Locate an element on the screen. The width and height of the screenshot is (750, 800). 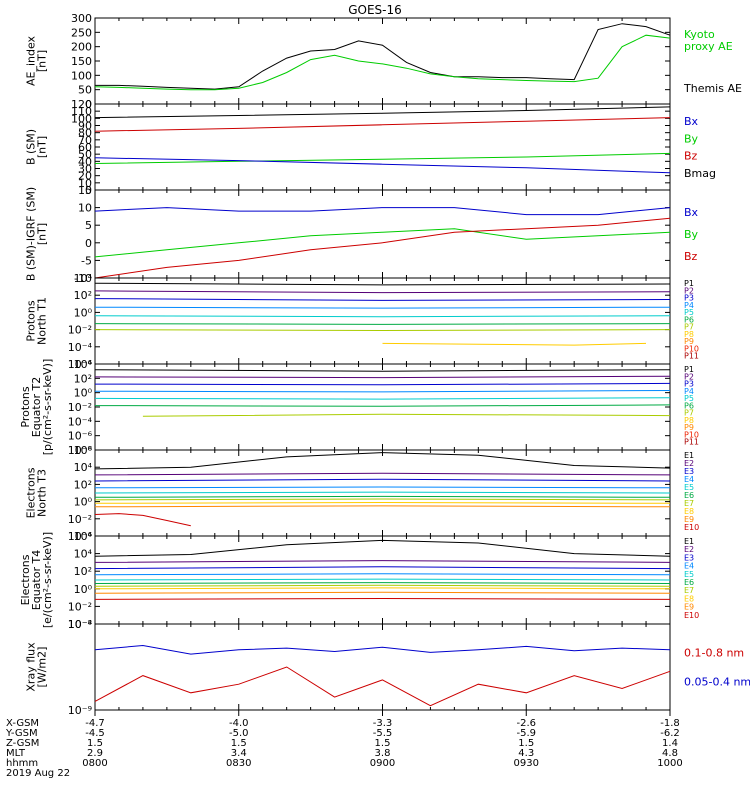
y-tick-label: 10⁶ is located at coordinates (83, 450).